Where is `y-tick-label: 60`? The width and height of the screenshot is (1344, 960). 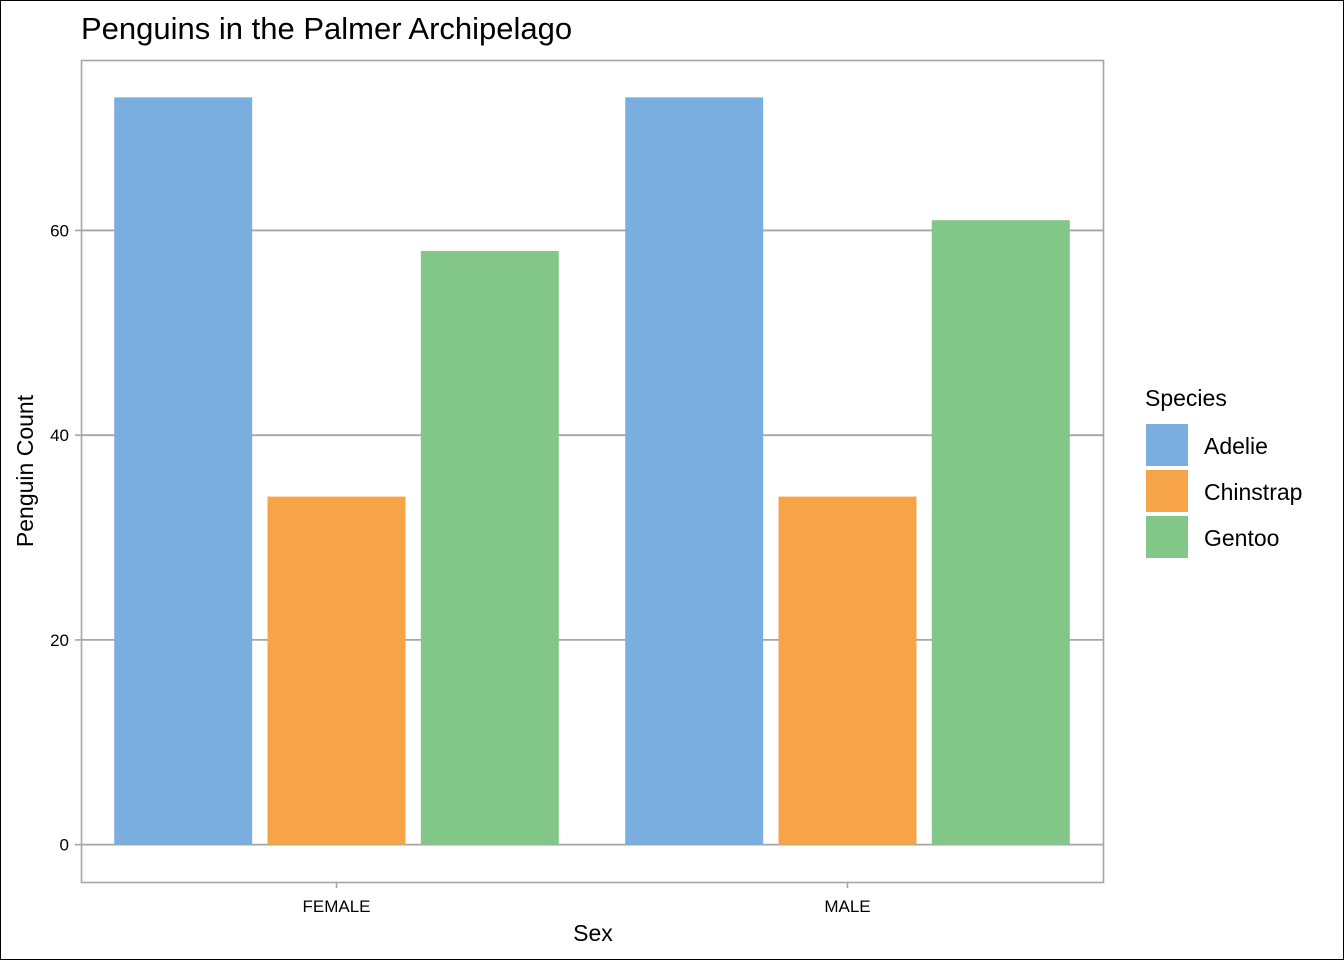
y-tick-label: 60 is located at coordinates (59, 230).